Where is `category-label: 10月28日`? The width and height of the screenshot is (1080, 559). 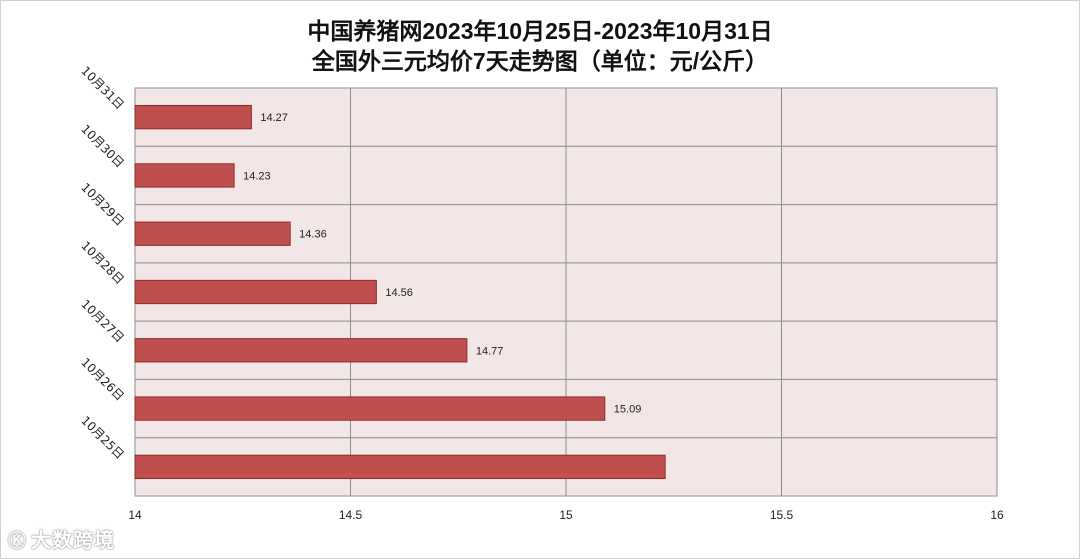
category-label: 10月28日 is located at coordinates (102, 263).